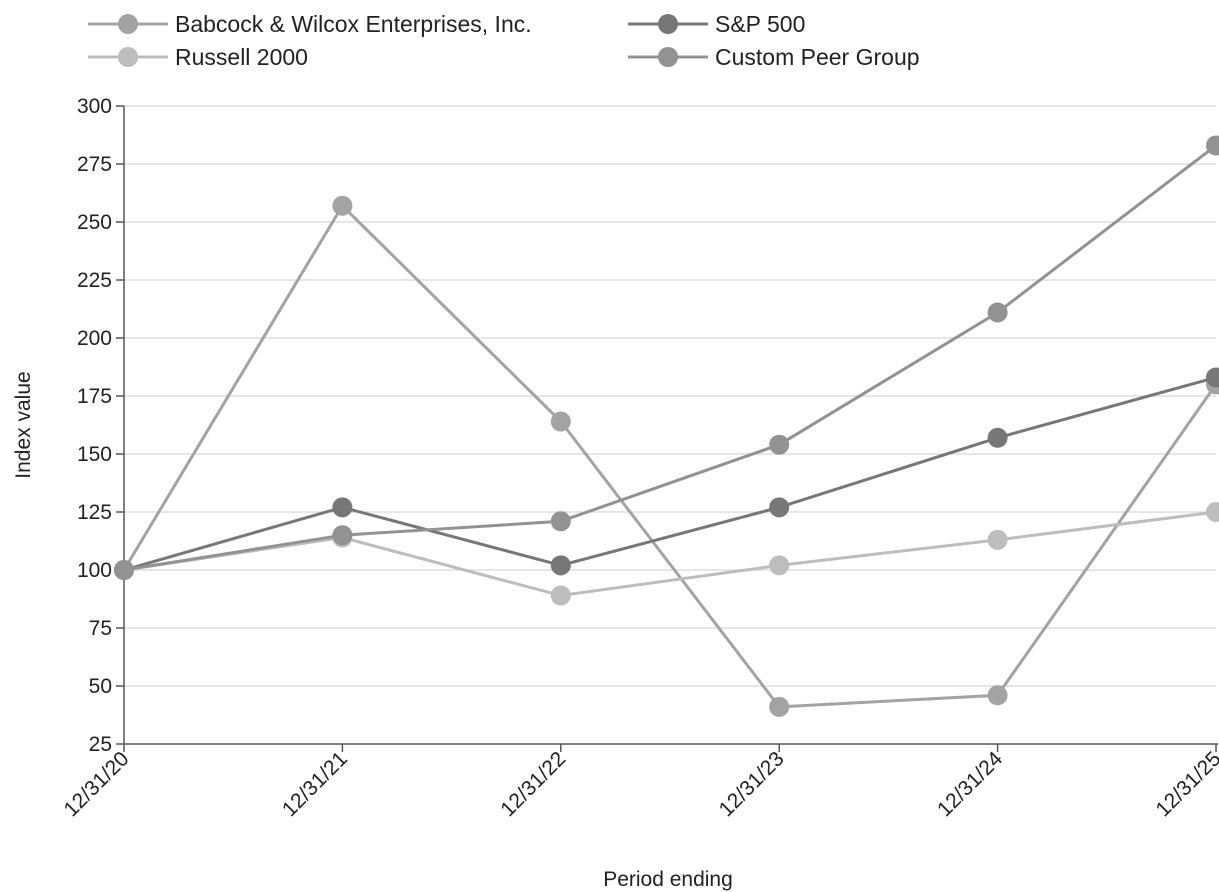  What do you see at coordinates (96, 784) in the screenshot?
I see `x-tick-label: 12/31/20` at bounding box center [96, 784].